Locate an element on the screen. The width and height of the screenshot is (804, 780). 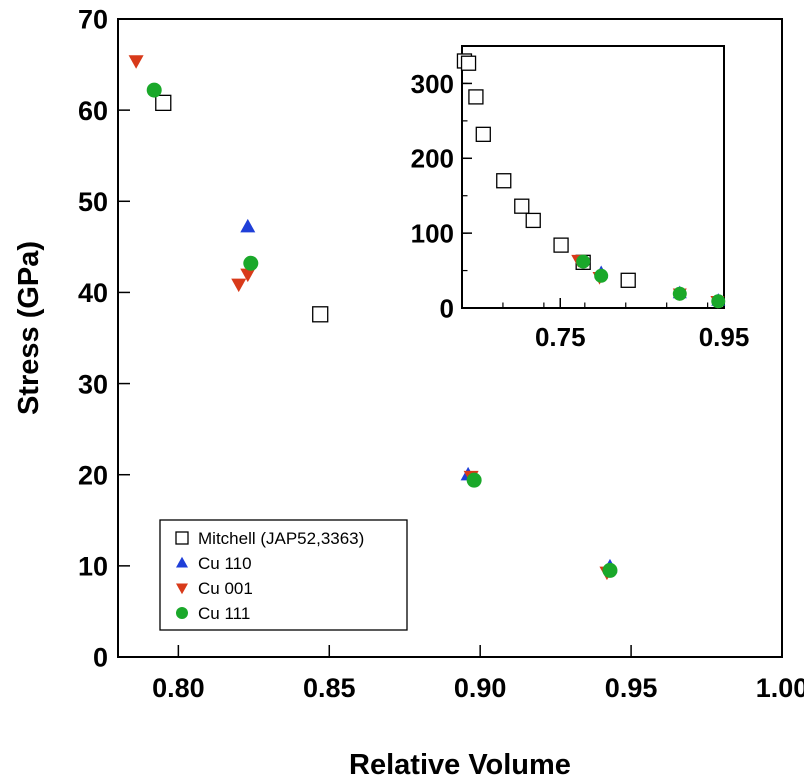
inset-y-tick-label: 300 is located at coordinates (432, 84).